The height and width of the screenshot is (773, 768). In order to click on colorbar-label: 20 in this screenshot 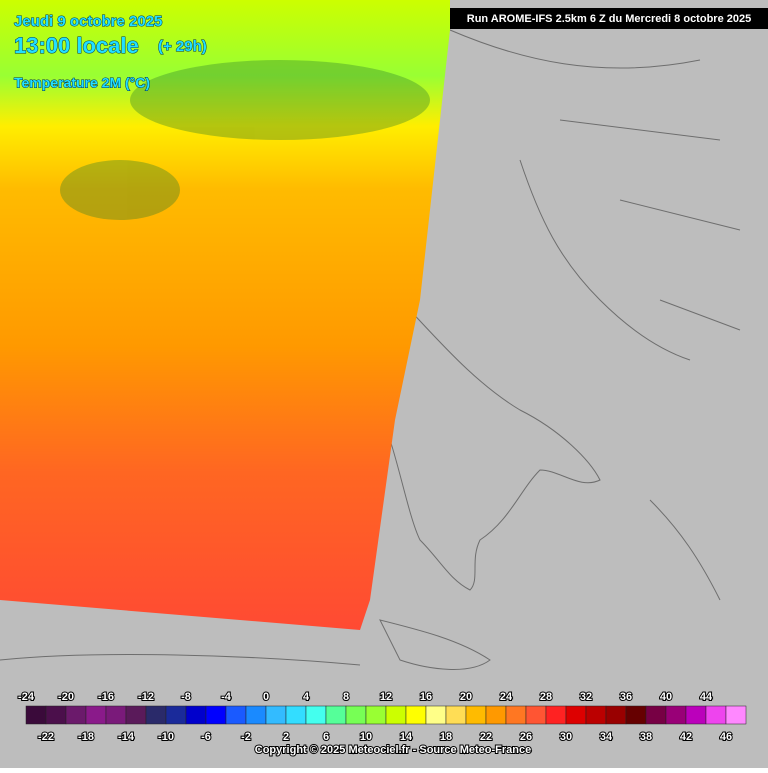, I will do `click(466, 697)`.